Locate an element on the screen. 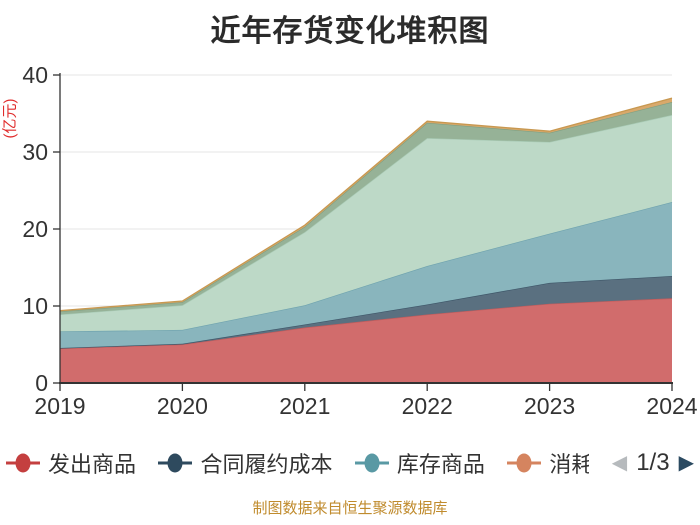  legend: 发出商品 合同履约成本 库存商品 消耗 ◀ 1/3 ▶ is located at coordinates (350, 463).